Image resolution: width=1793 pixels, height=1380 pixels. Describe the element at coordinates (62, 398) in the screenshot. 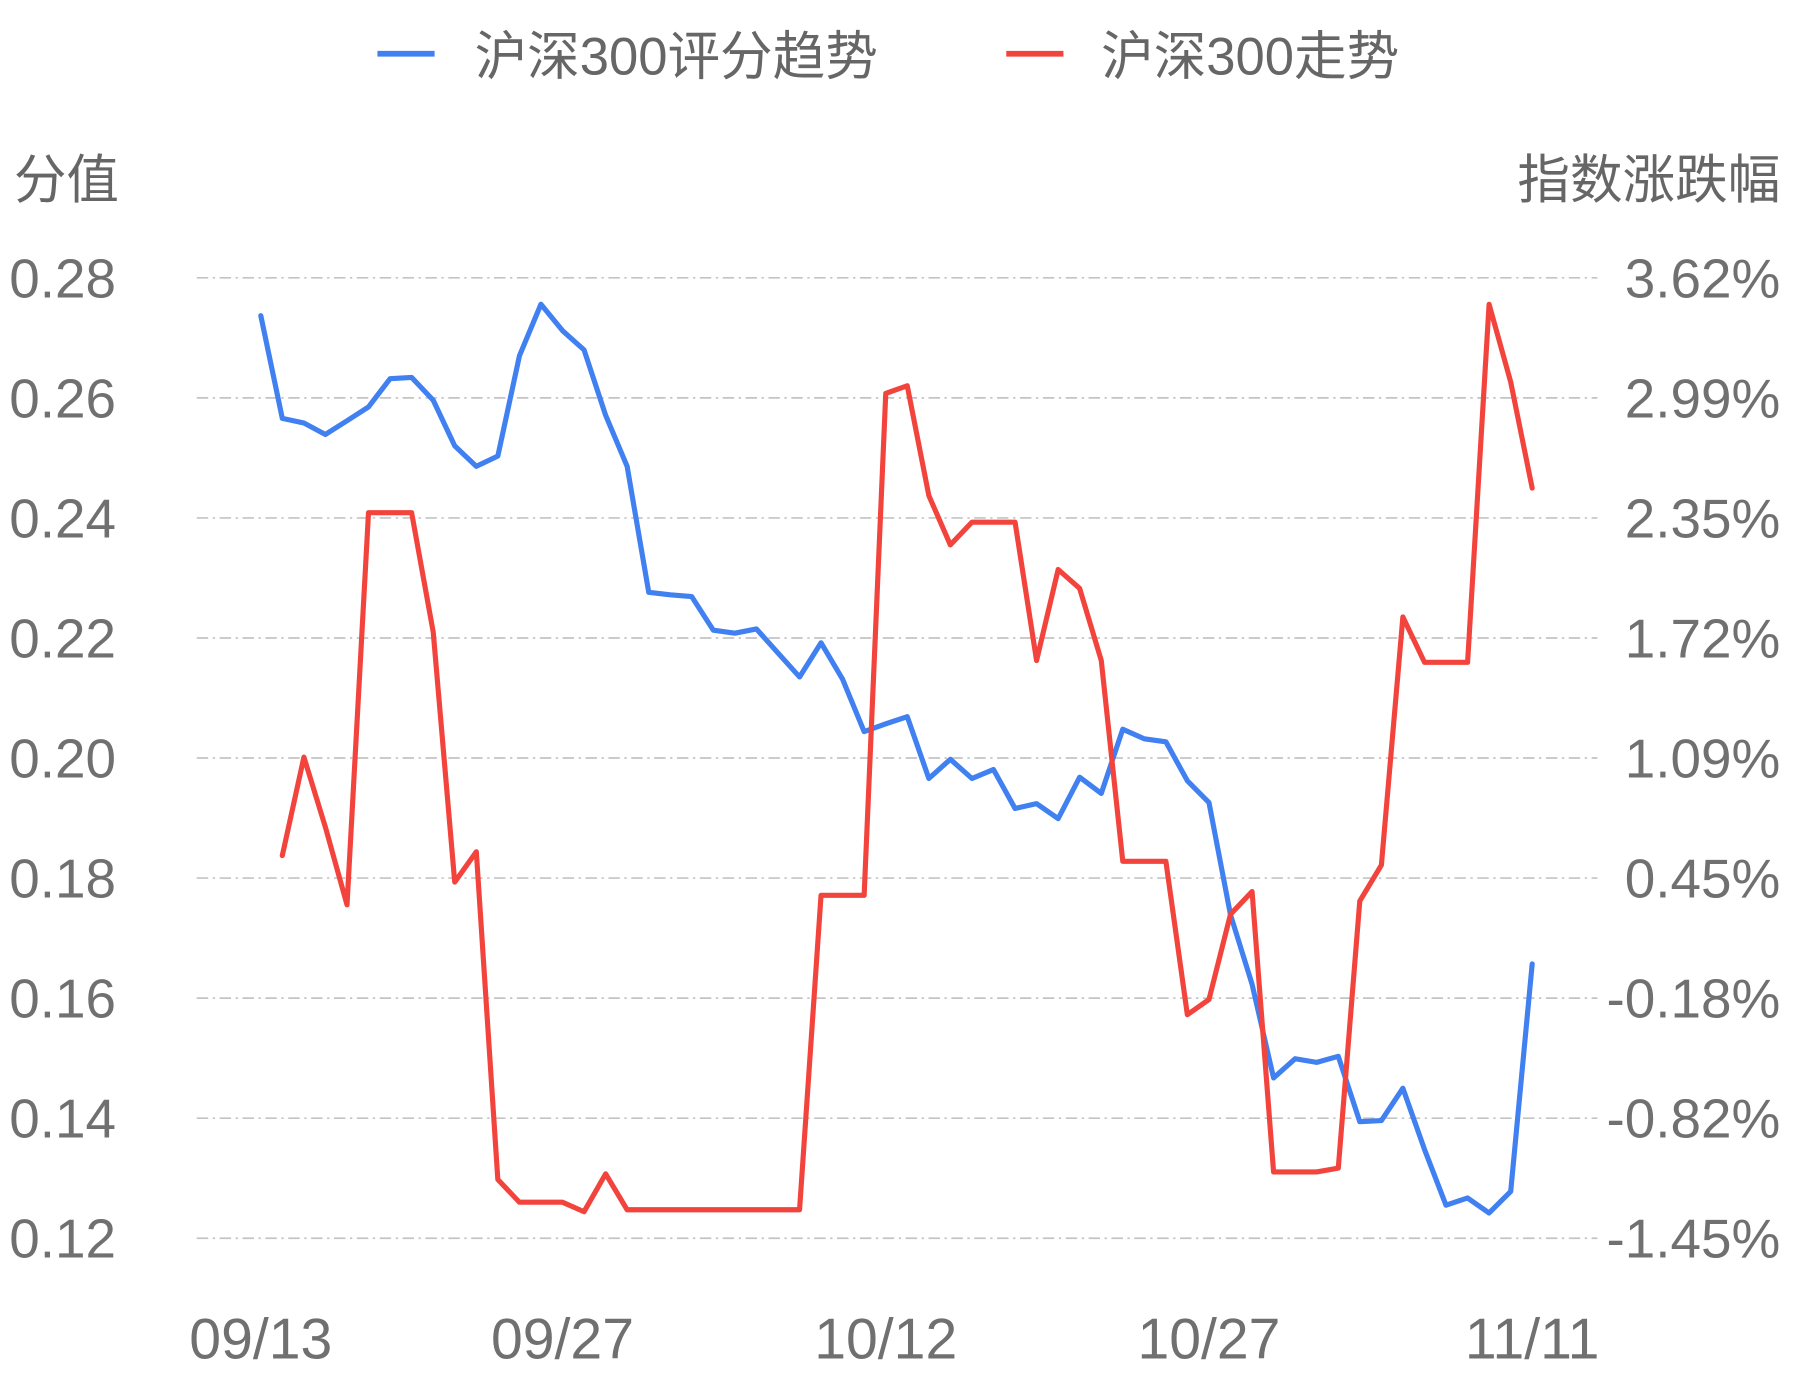

I see `left-axis-tick-label: 0.26` at that location.